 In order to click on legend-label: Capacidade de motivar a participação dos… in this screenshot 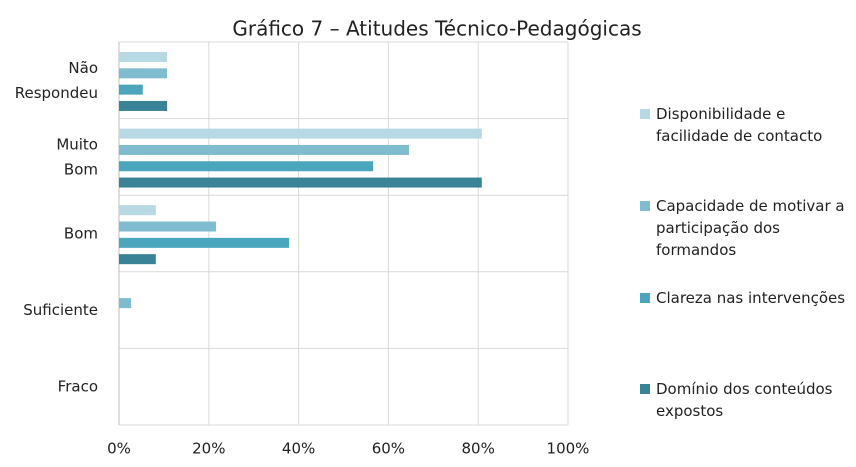, I will do `click(750, 228)`.